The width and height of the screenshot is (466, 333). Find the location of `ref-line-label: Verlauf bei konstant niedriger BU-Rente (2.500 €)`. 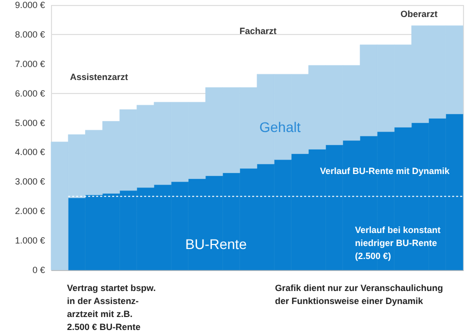

ref-line-label: Verlauf bei konstant niedriger BU-Rente (2.500 €) is located at coordinates (398, 243).